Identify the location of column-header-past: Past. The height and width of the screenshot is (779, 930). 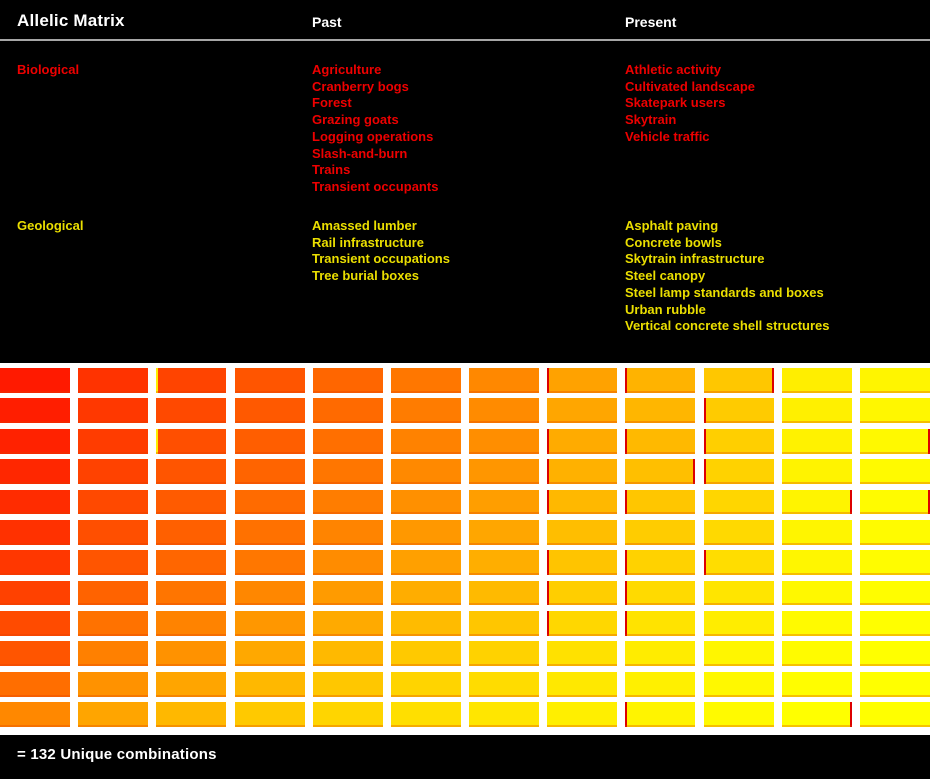
(327, 22).